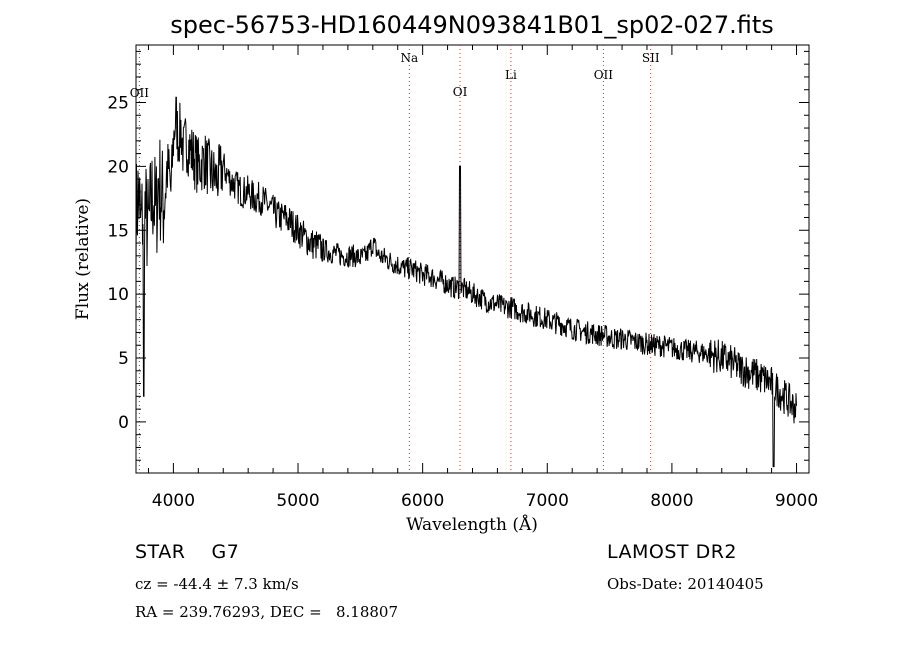  What do you see at coordinates (672, 552) in the screenshot?
I see `survey-name: LAMOST DR2` at bounding box center [672, 552].